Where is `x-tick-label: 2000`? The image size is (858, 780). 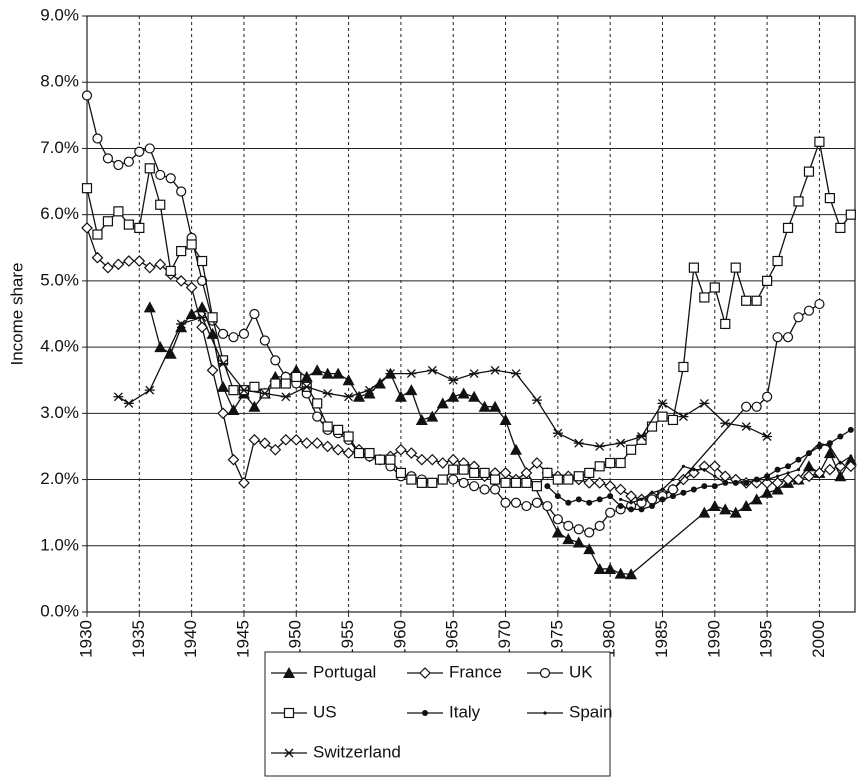
x-tick-label: 2000 is located at coordinates (818, 639).